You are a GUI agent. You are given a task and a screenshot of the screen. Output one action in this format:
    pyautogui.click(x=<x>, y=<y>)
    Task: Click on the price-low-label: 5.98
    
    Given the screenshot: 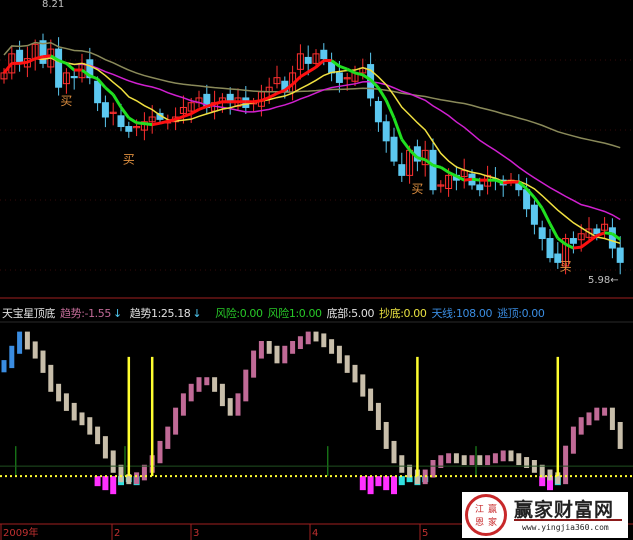 What is the action you would take?
    pyautogui.click(x=599, y=280)
    